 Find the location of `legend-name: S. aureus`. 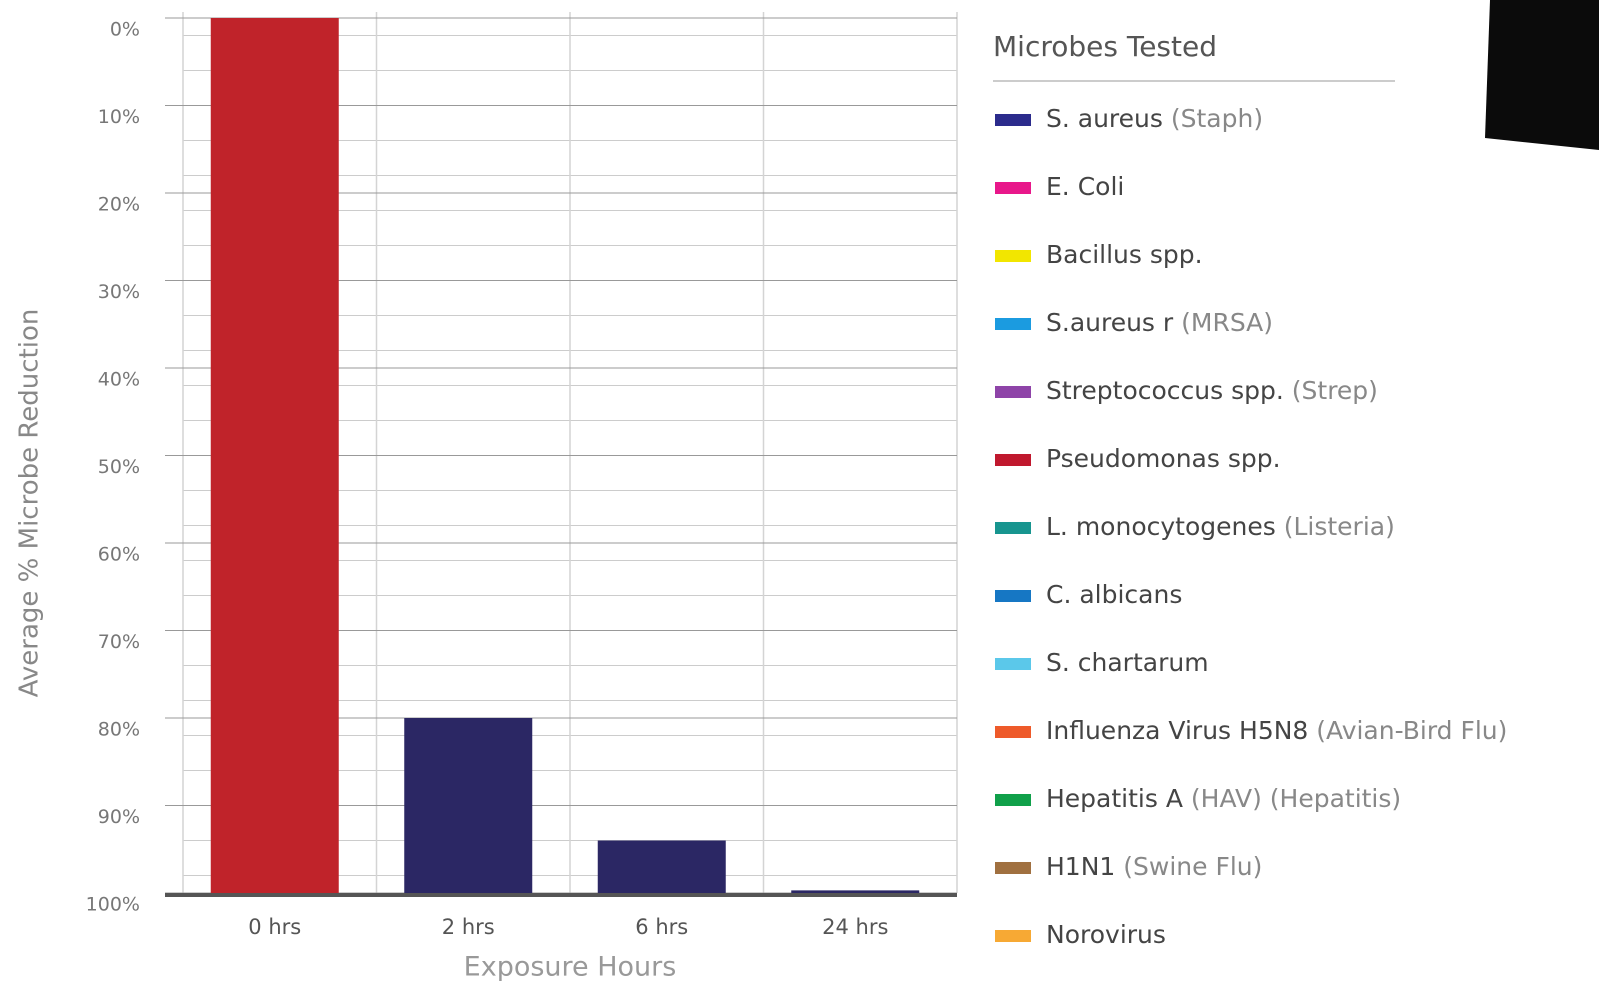

legend-name: S. aureus is located at coordinates (1104, 118).